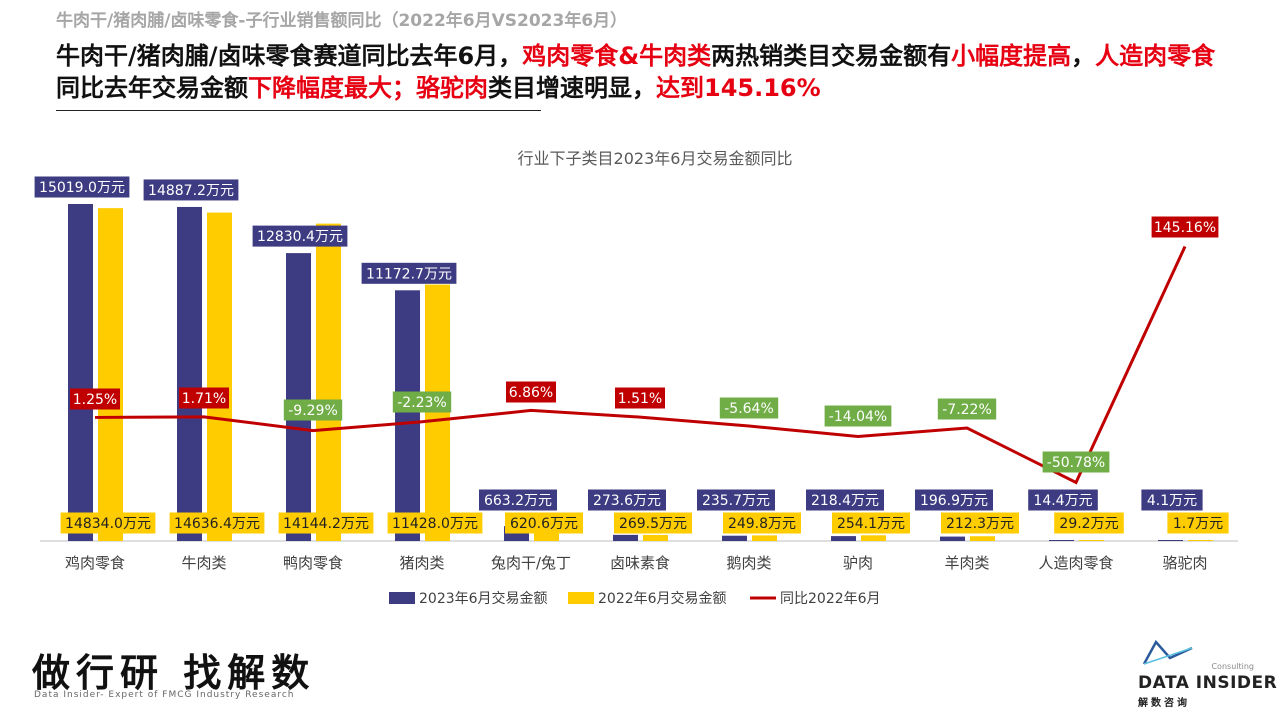 This screenshot has height=720, width=1280. I want to click on headline-part: 鸡肉零食&牛肉类, so click(617, 56).